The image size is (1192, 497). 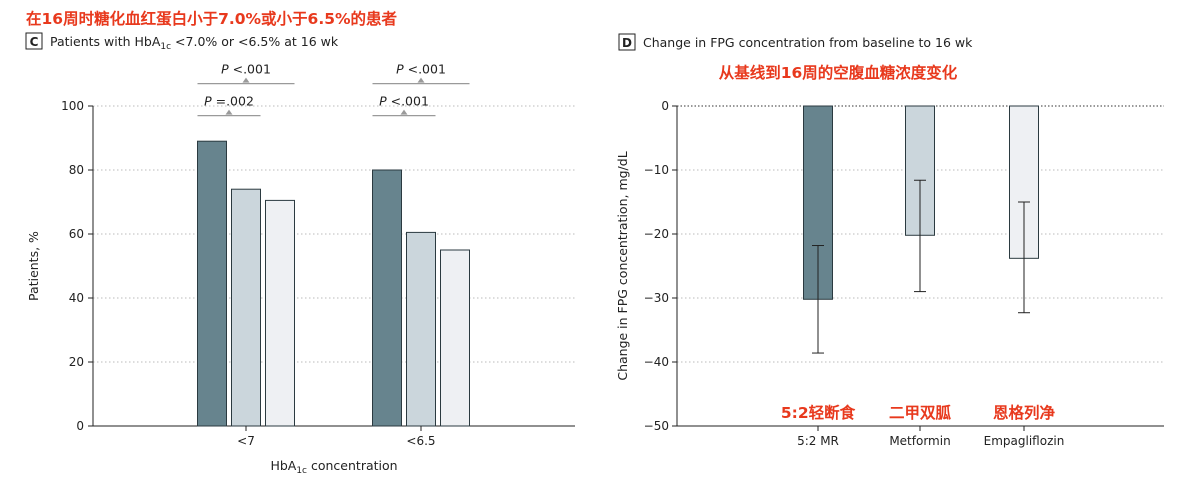 What do you see at coordinates (818, 441) in the screenshot?
I see `panel-d-x-tick-label: 5:2 MR` at bounding box center [818, 441].